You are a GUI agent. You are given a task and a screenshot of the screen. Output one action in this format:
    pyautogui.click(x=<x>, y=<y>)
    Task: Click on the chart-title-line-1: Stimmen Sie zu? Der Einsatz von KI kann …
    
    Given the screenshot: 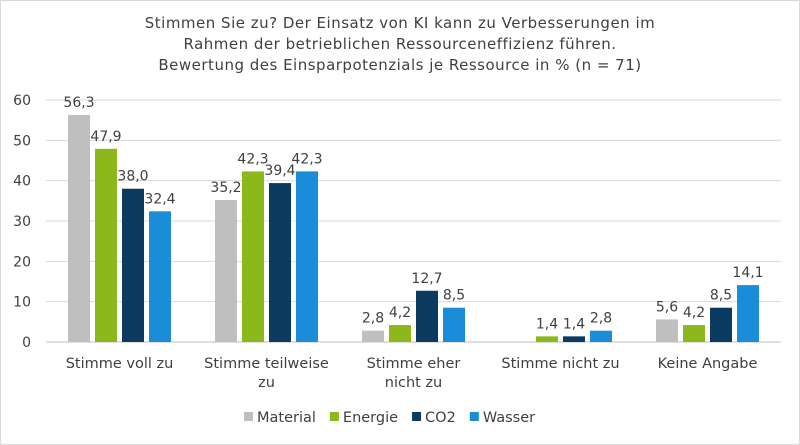 What is the action you would take?
    pyautogui.click(x=400, y=23)
    